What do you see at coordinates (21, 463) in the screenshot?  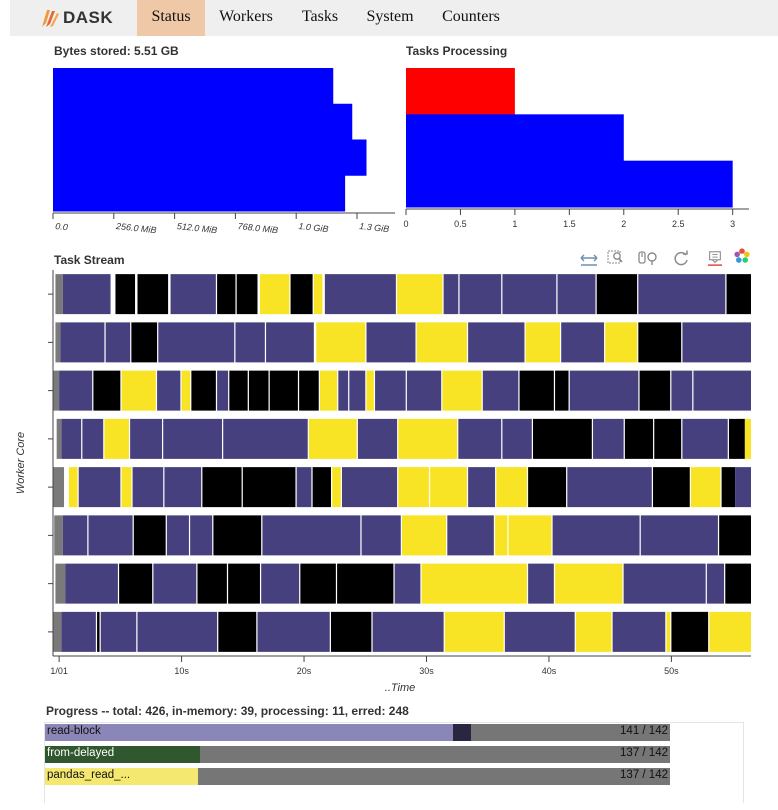 I see `stream-y-label: Worker Core` at bounding box center [21, 463].